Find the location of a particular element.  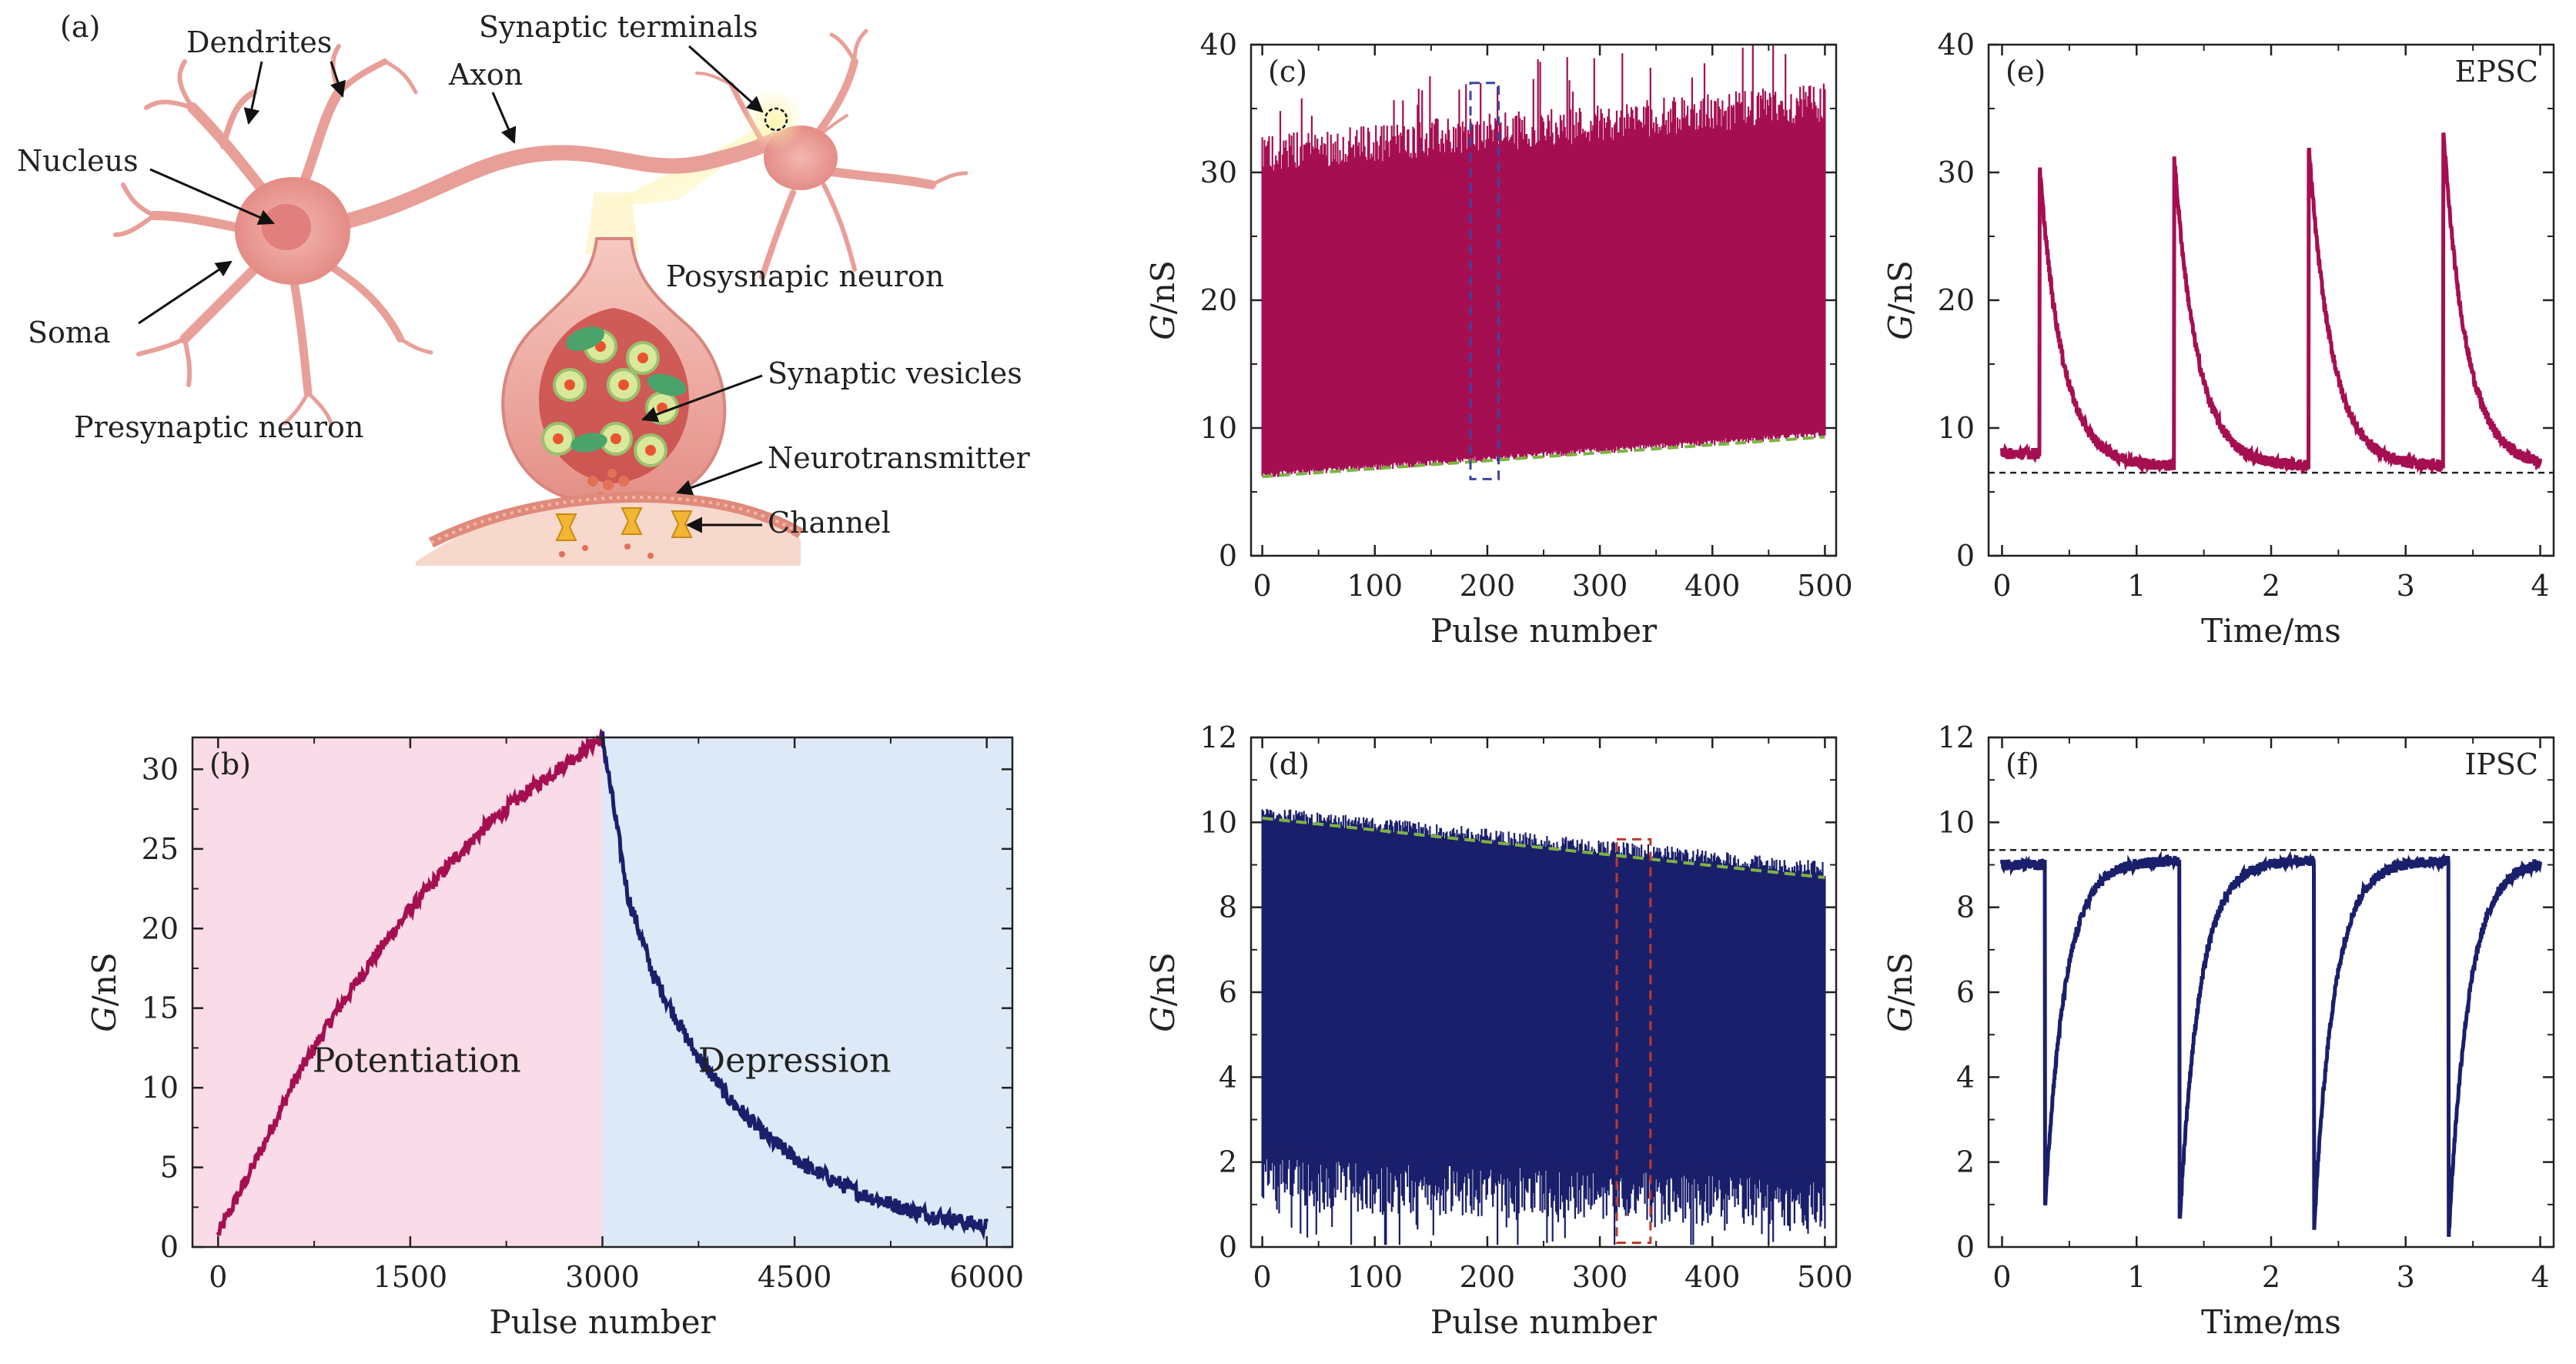

panel-a-label: (a) is located at coordinates (80, 27).